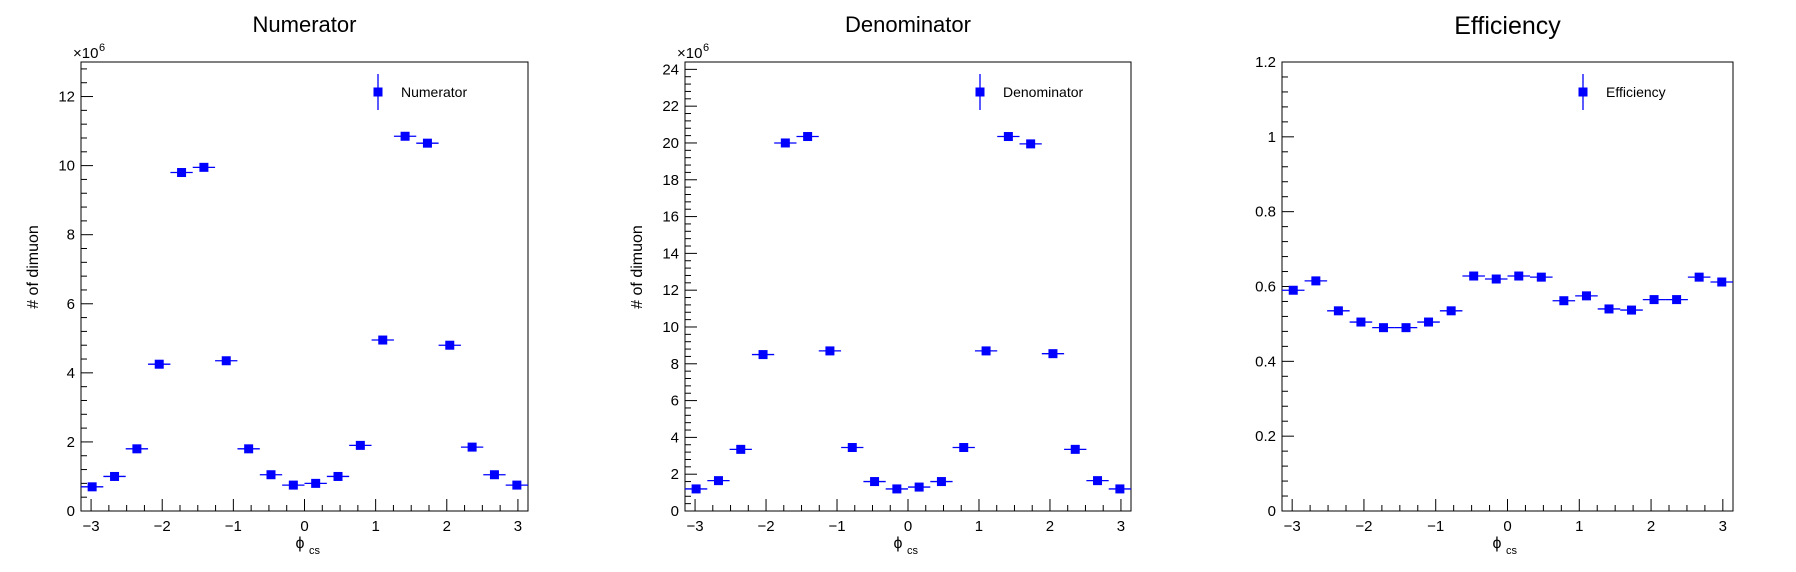 This screenshot has width=1796, height=572. I want to click on y-tick-label: 24, so click(670, 69).